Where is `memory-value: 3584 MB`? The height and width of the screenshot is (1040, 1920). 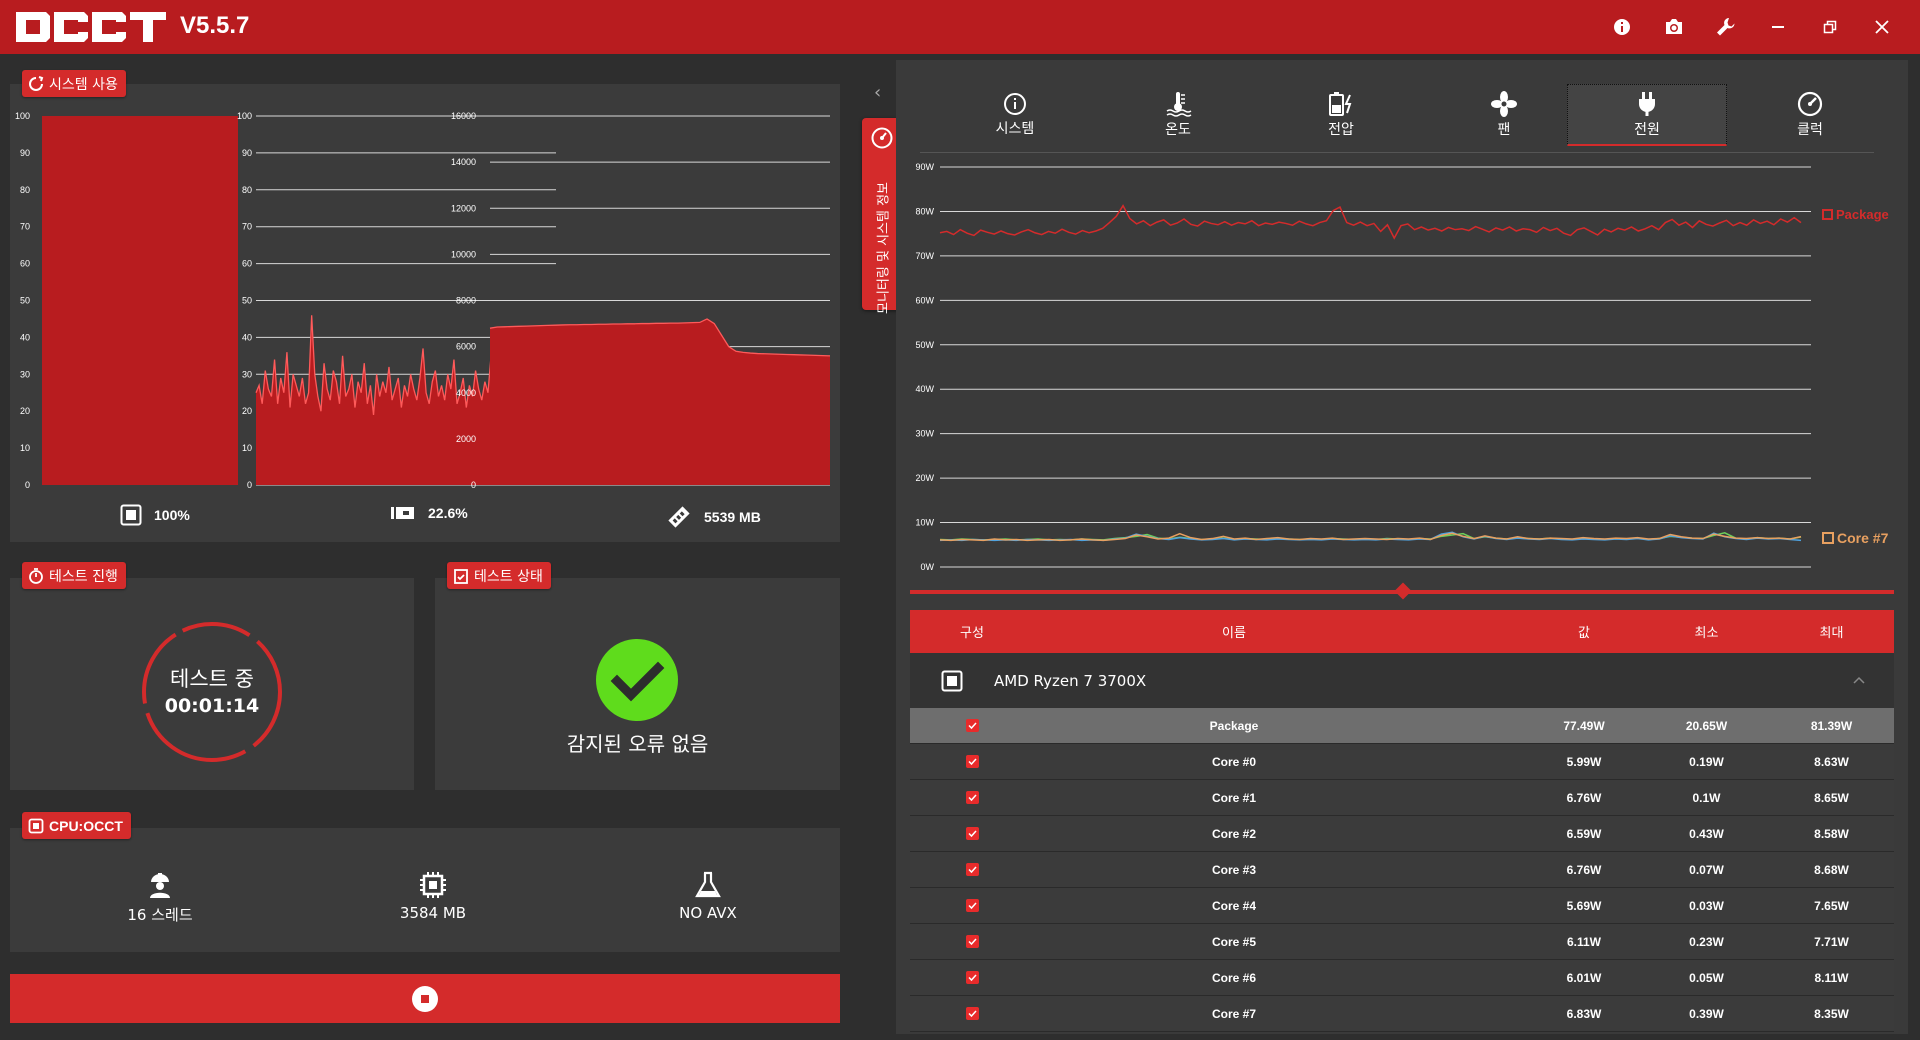 memory-value: 3584 MB is located at coordinates (433, 913).